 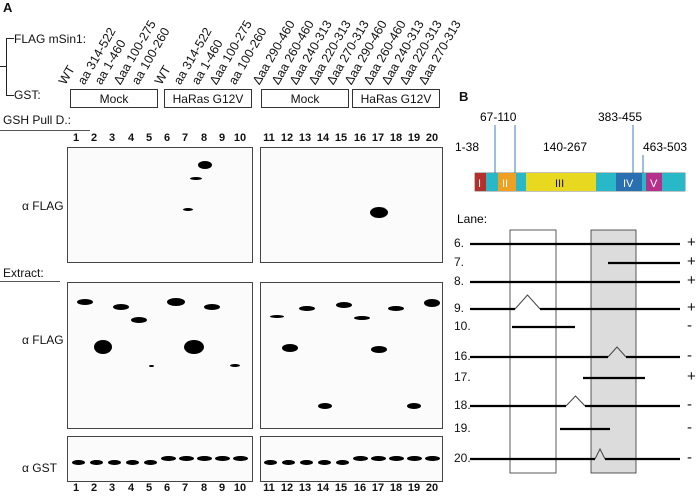 I want to click on alpha-gst-label: α GST, so click(x=39, y=468).